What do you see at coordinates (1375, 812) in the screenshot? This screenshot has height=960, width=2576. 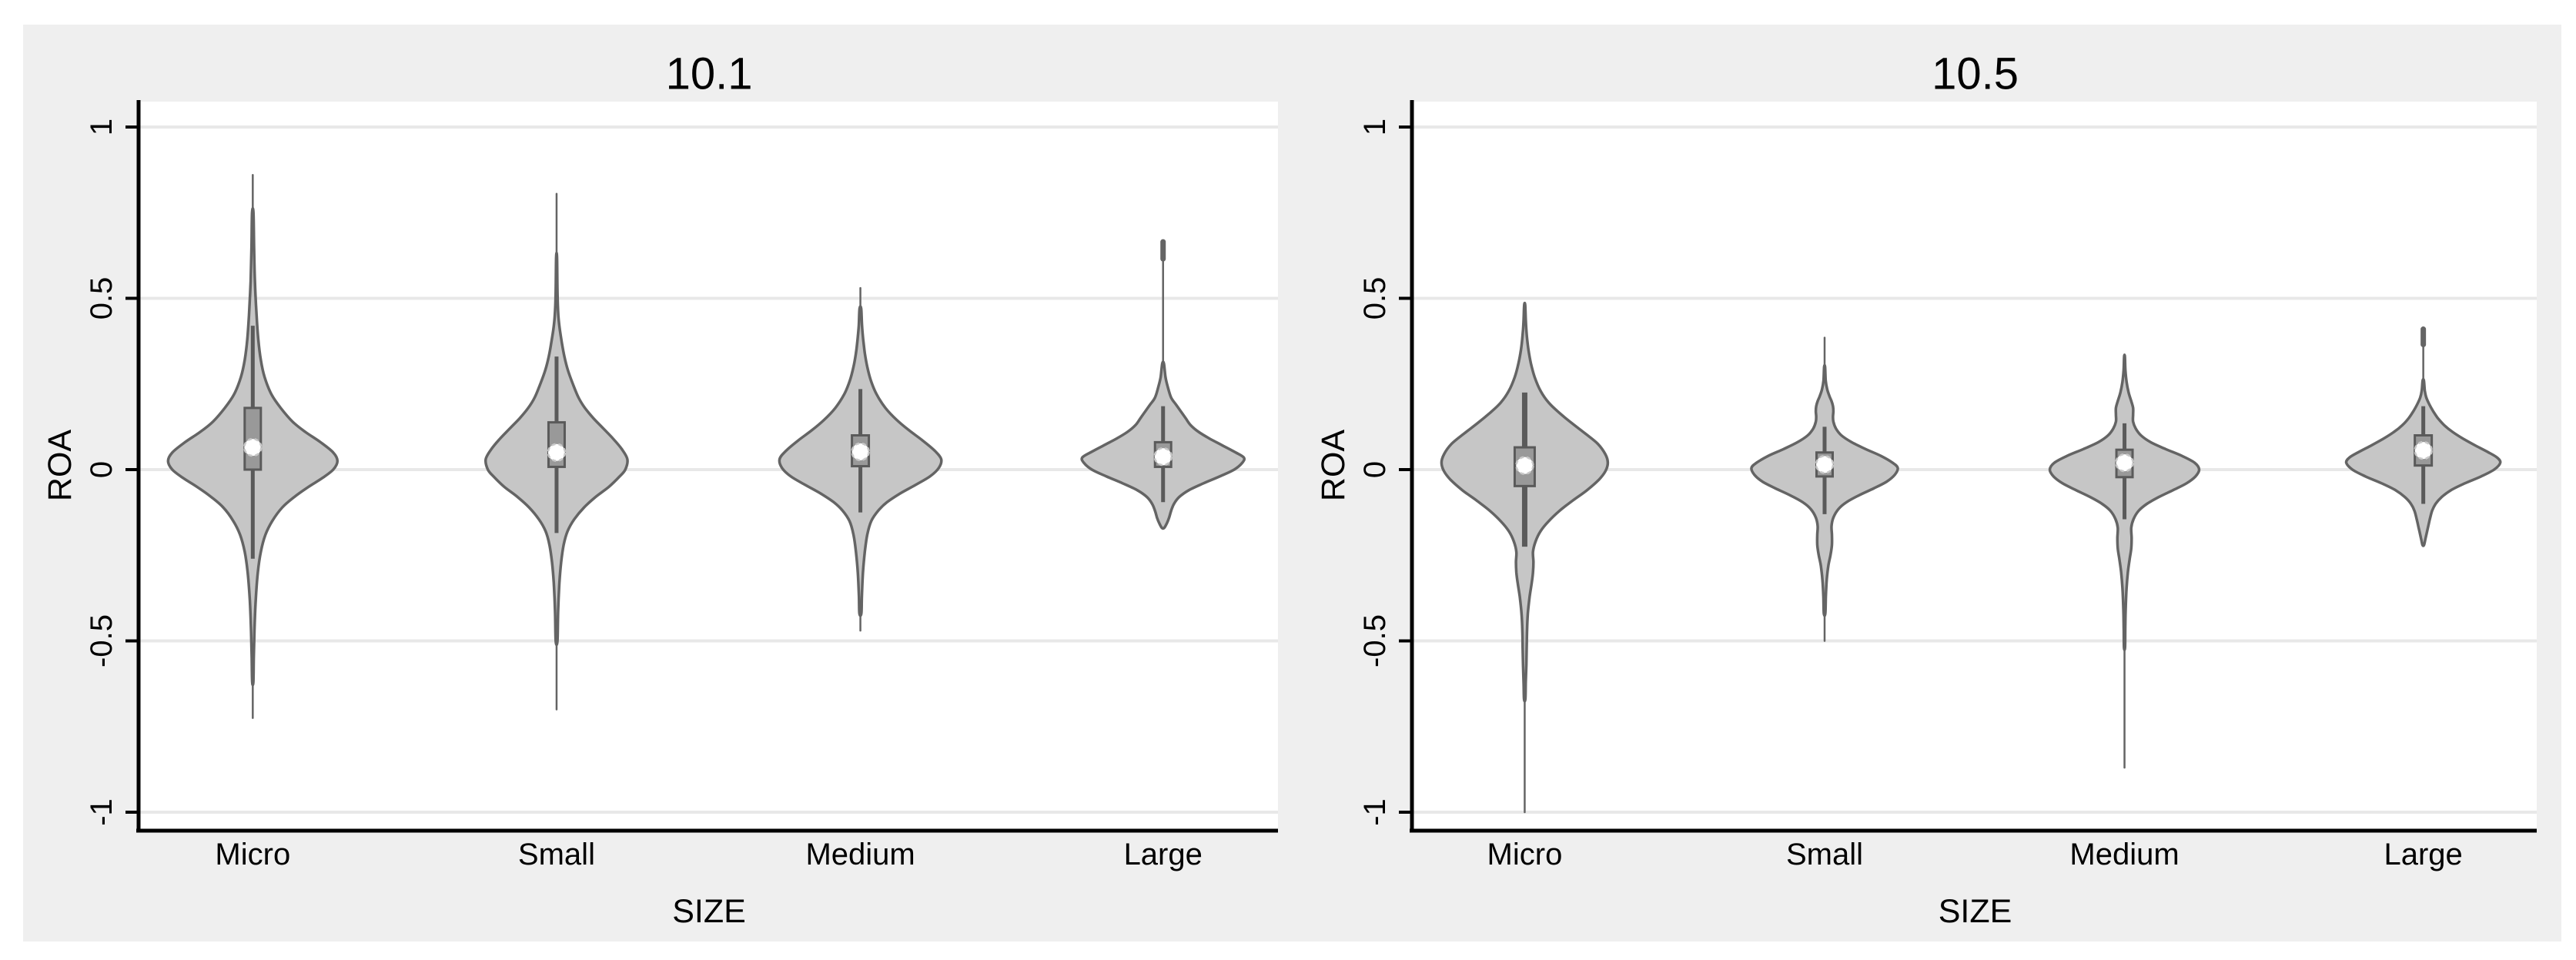 I see `panel-10-5-y-tick-label--1: -1` at bounding box center [1375, 812].